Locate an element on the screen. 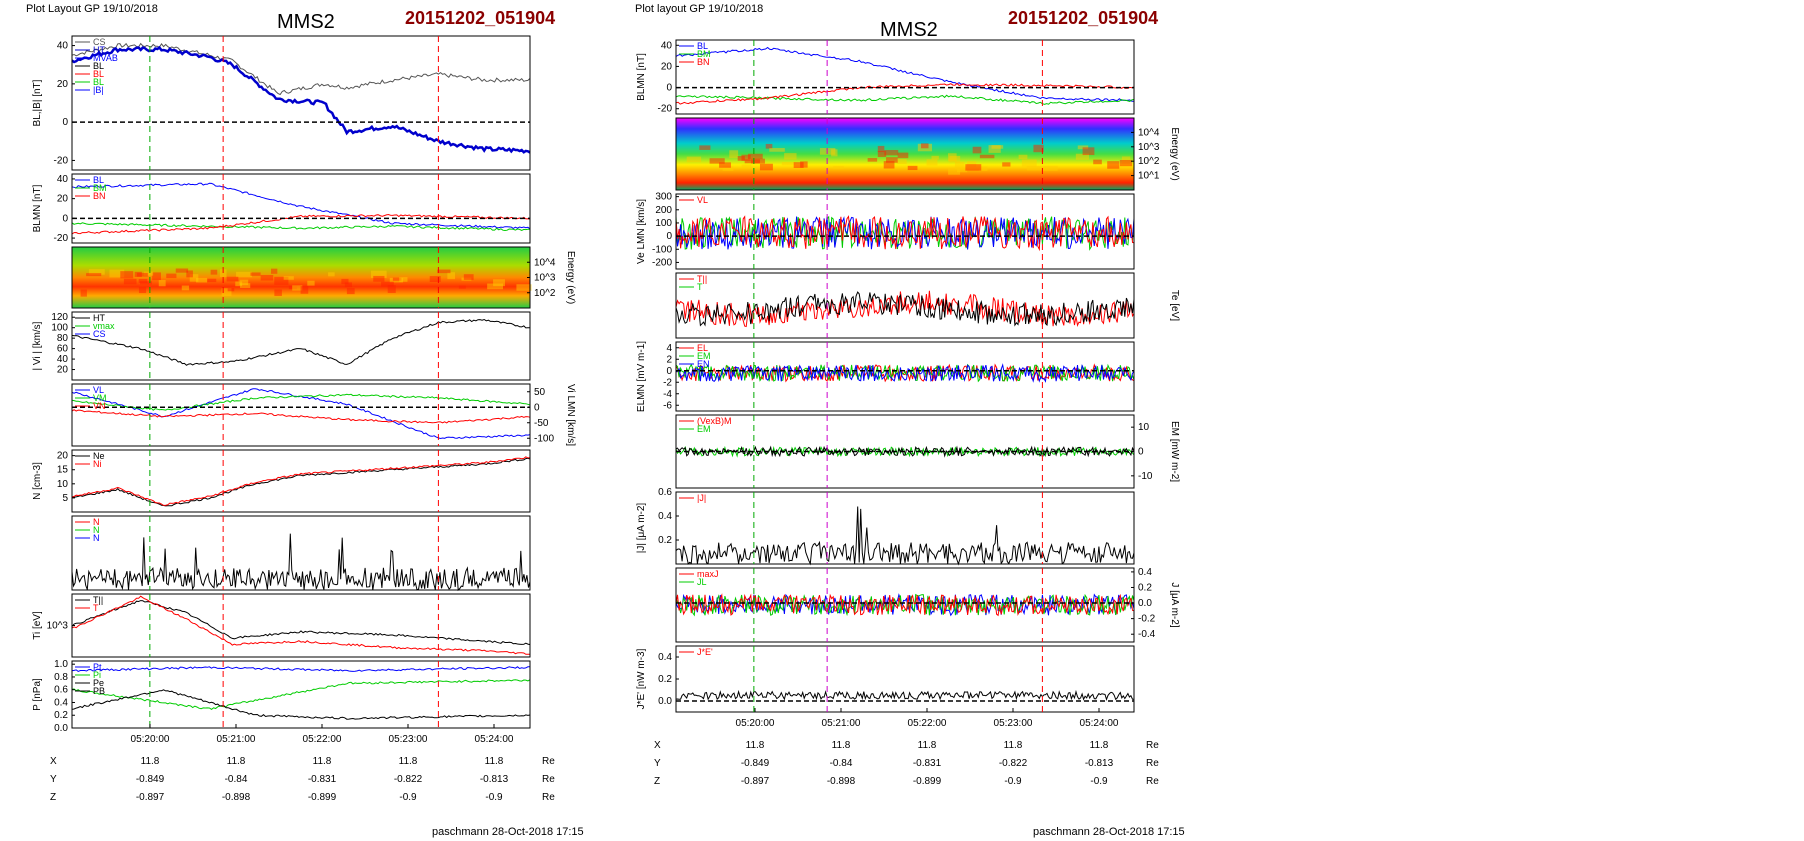 The height and width of the screenshot is (841, 1804). y-tick-label: 200 is located at coordinates (663, 210).